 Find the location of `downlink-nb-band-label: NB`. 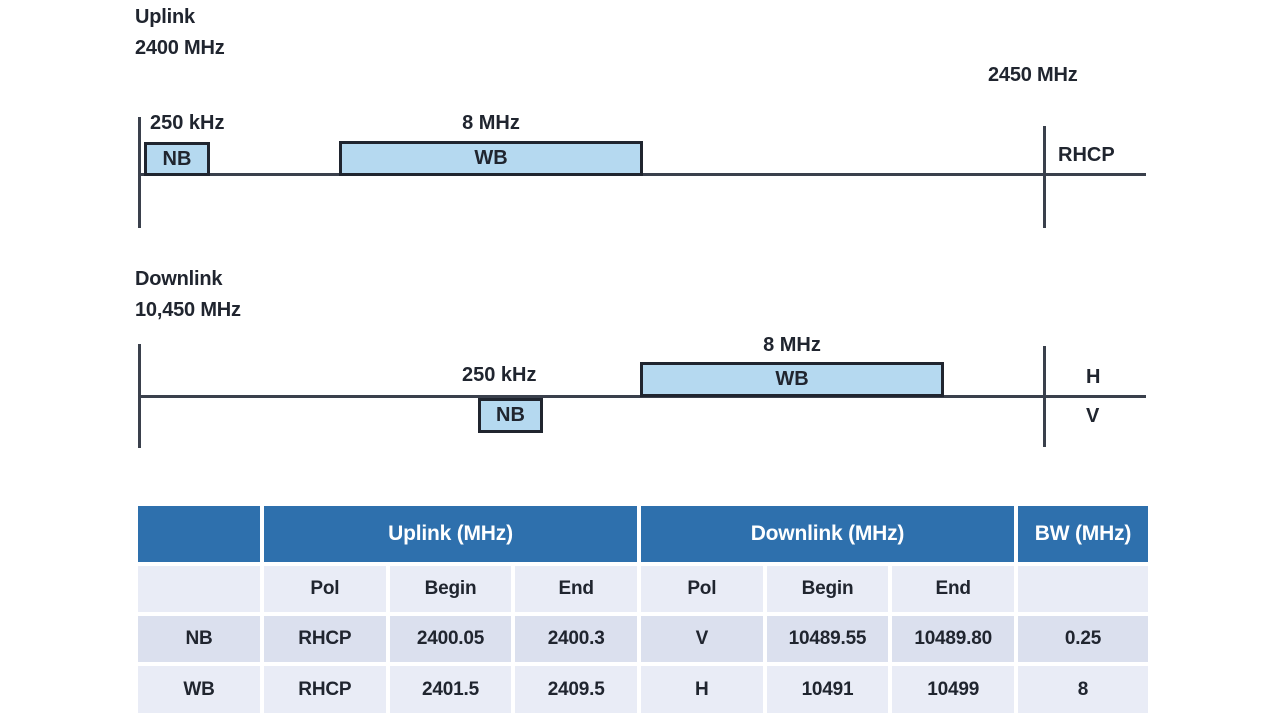

downlink-nb-band-label: NB is located at coordinates (510, 415).